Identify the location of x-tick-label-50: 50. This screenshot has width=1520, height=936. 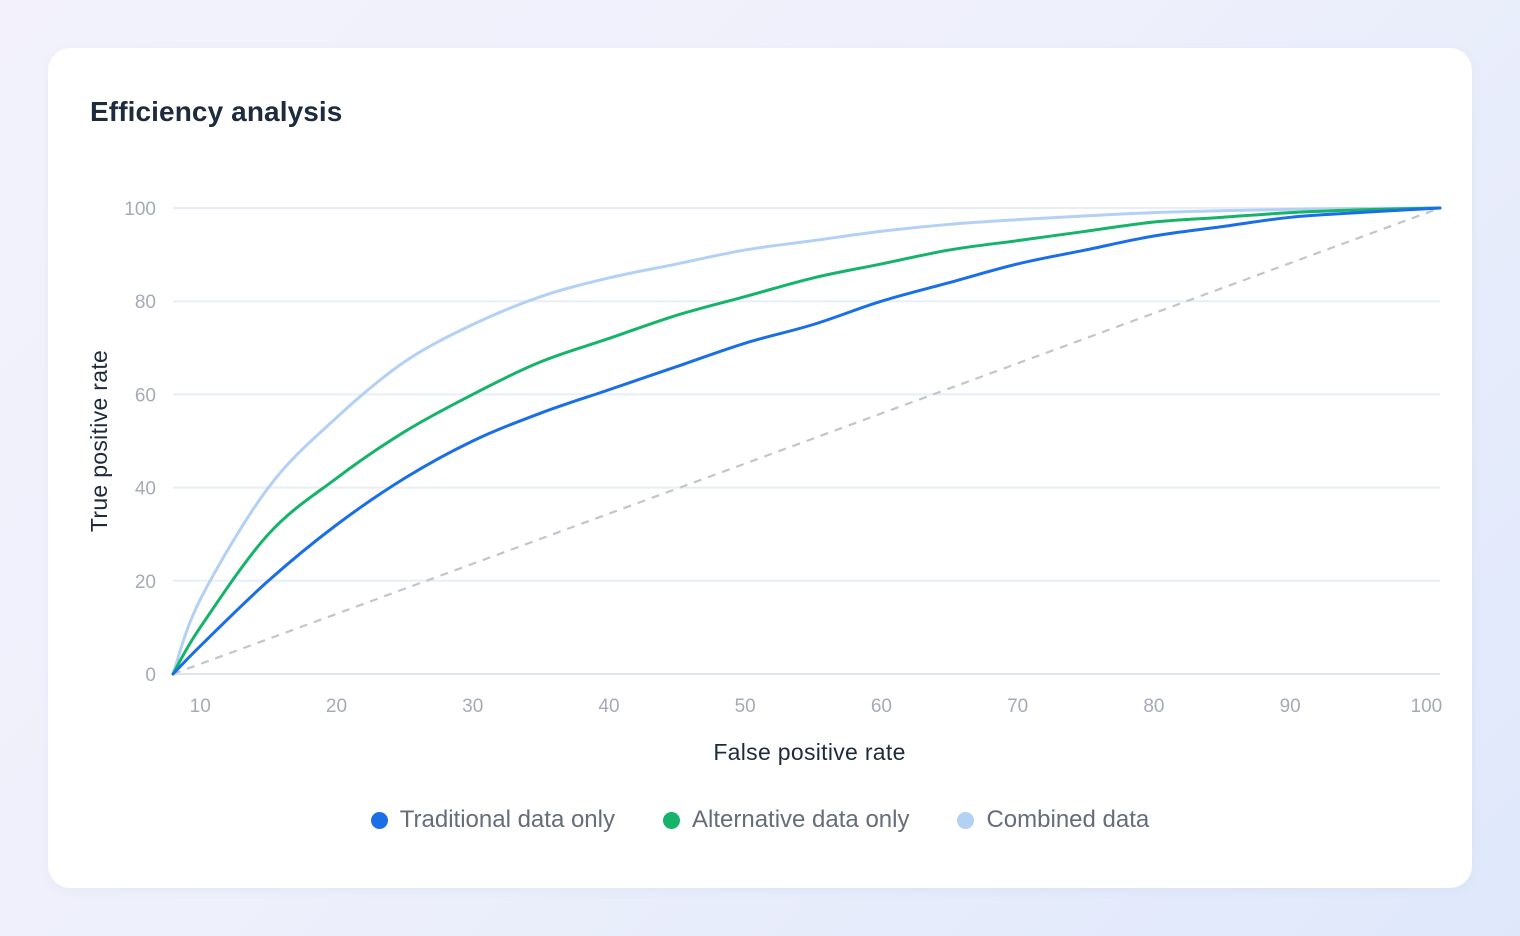
(745, 706).